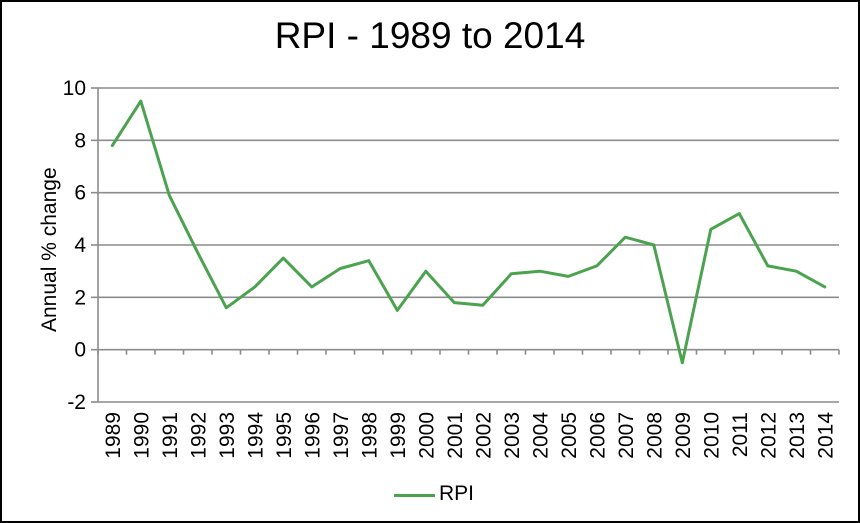 This screenshot has width=860, height=523. Describe the element at coordinates (170, 435) in the screenshot. I see `x-tick-label: 1991` at that location.